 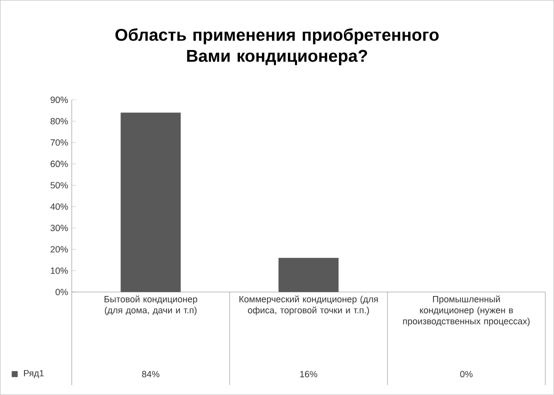 What do you see at coordinates (59, 100) in the screenshot?
I see `y-tick-label: 90%` at bounding box center [59, 100].